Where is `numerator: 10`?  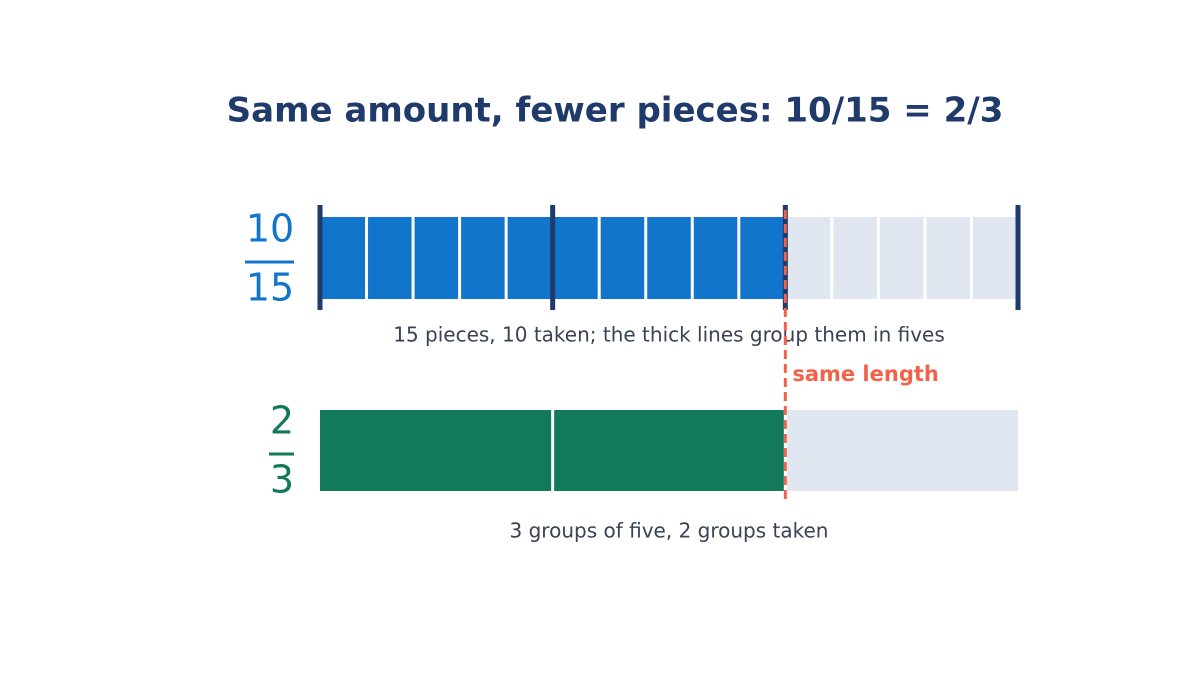
numerator: 10 is located at coordinates (270, 229).